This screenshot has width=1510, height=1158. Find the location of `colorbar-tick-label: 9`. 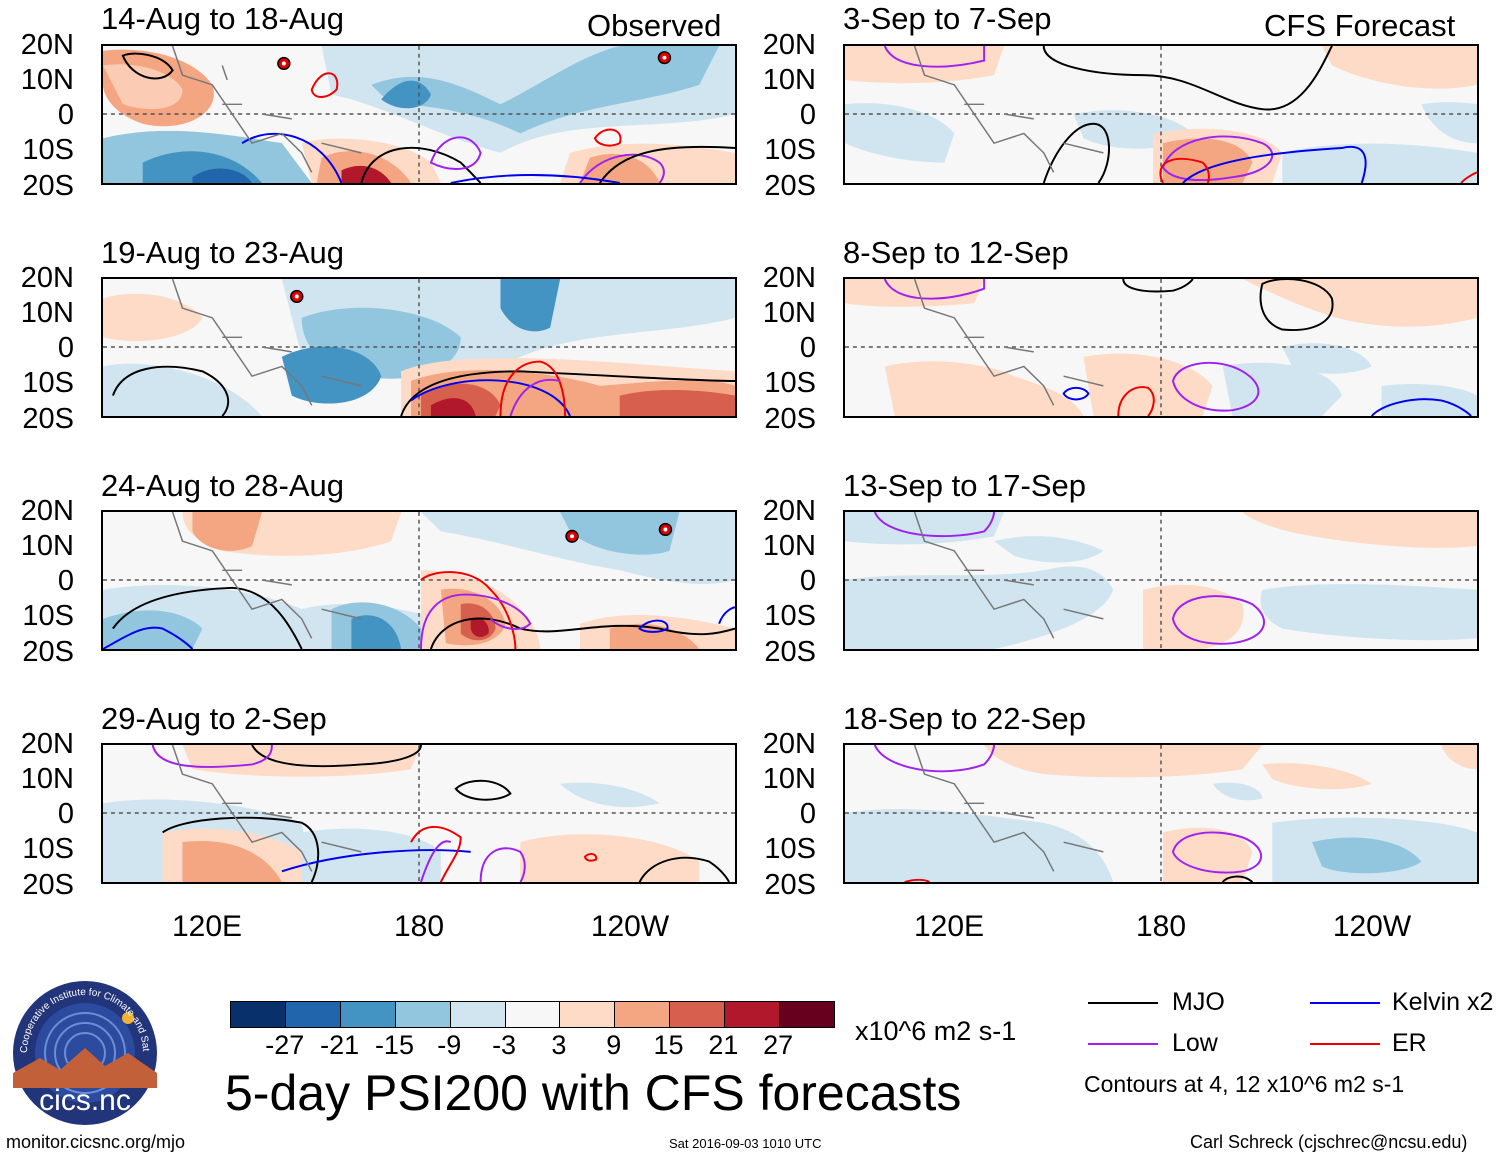

colorbar-tick-label: 9 is located at coordinates (614, 1045).